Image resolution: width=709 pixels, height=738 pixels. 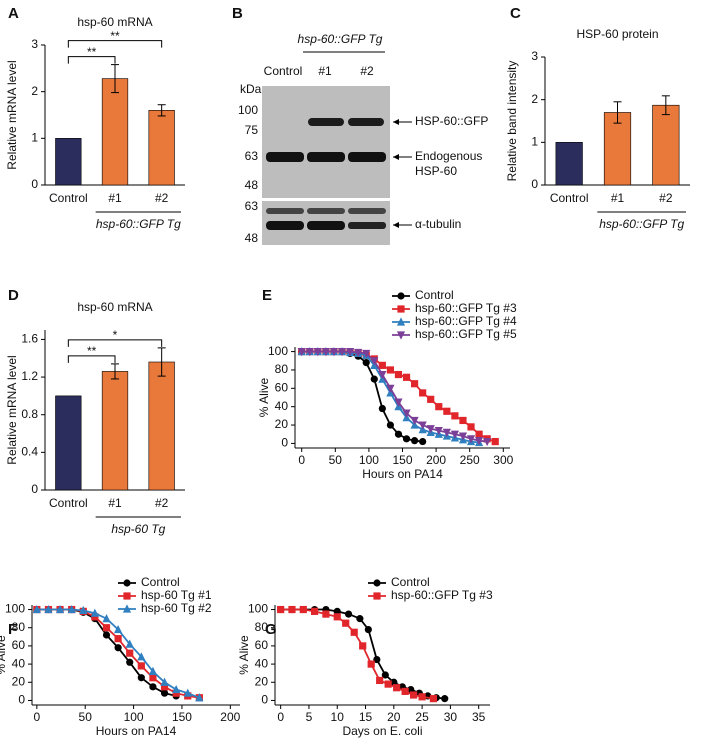 What do you see at coordinates (115, 343) in the screenshot?
I see `significance-bracket` at bounding box center [115, 343].